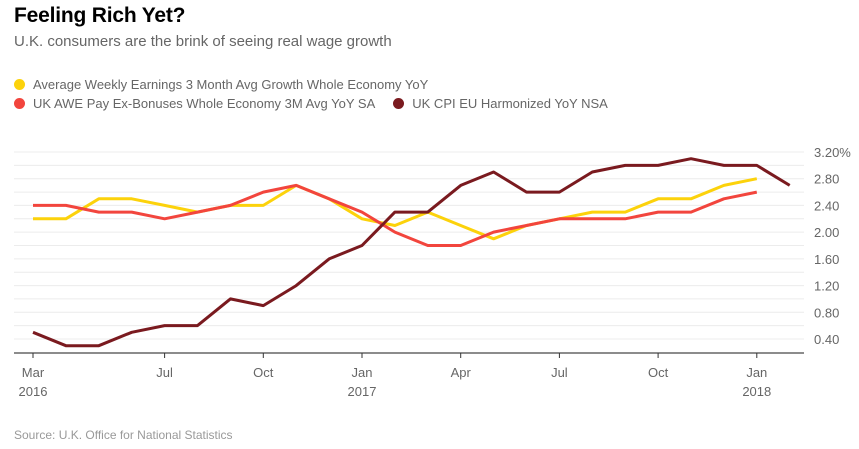 This screenshot has width=859, height=449. I want to click on y-axis-labels: 0.40 0.80 1.20 1.60 2.00 2.40 2.80 3.20%, so click(832, 246).